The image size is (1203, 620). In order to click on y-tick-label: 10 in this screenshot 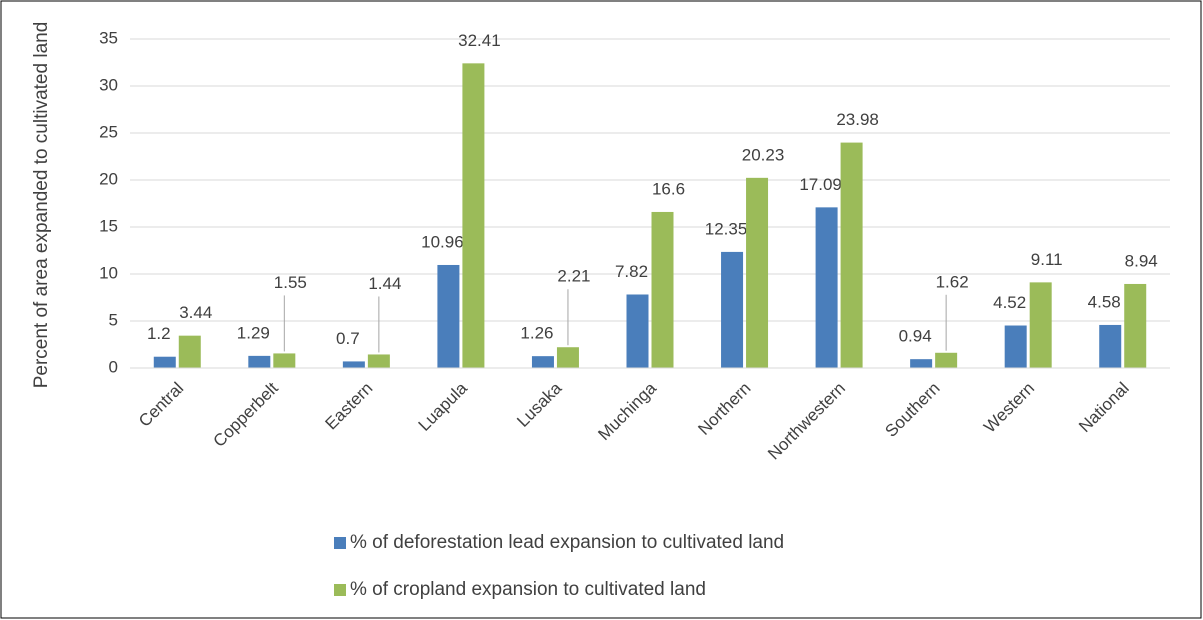, I will do `click(108, 272)`.